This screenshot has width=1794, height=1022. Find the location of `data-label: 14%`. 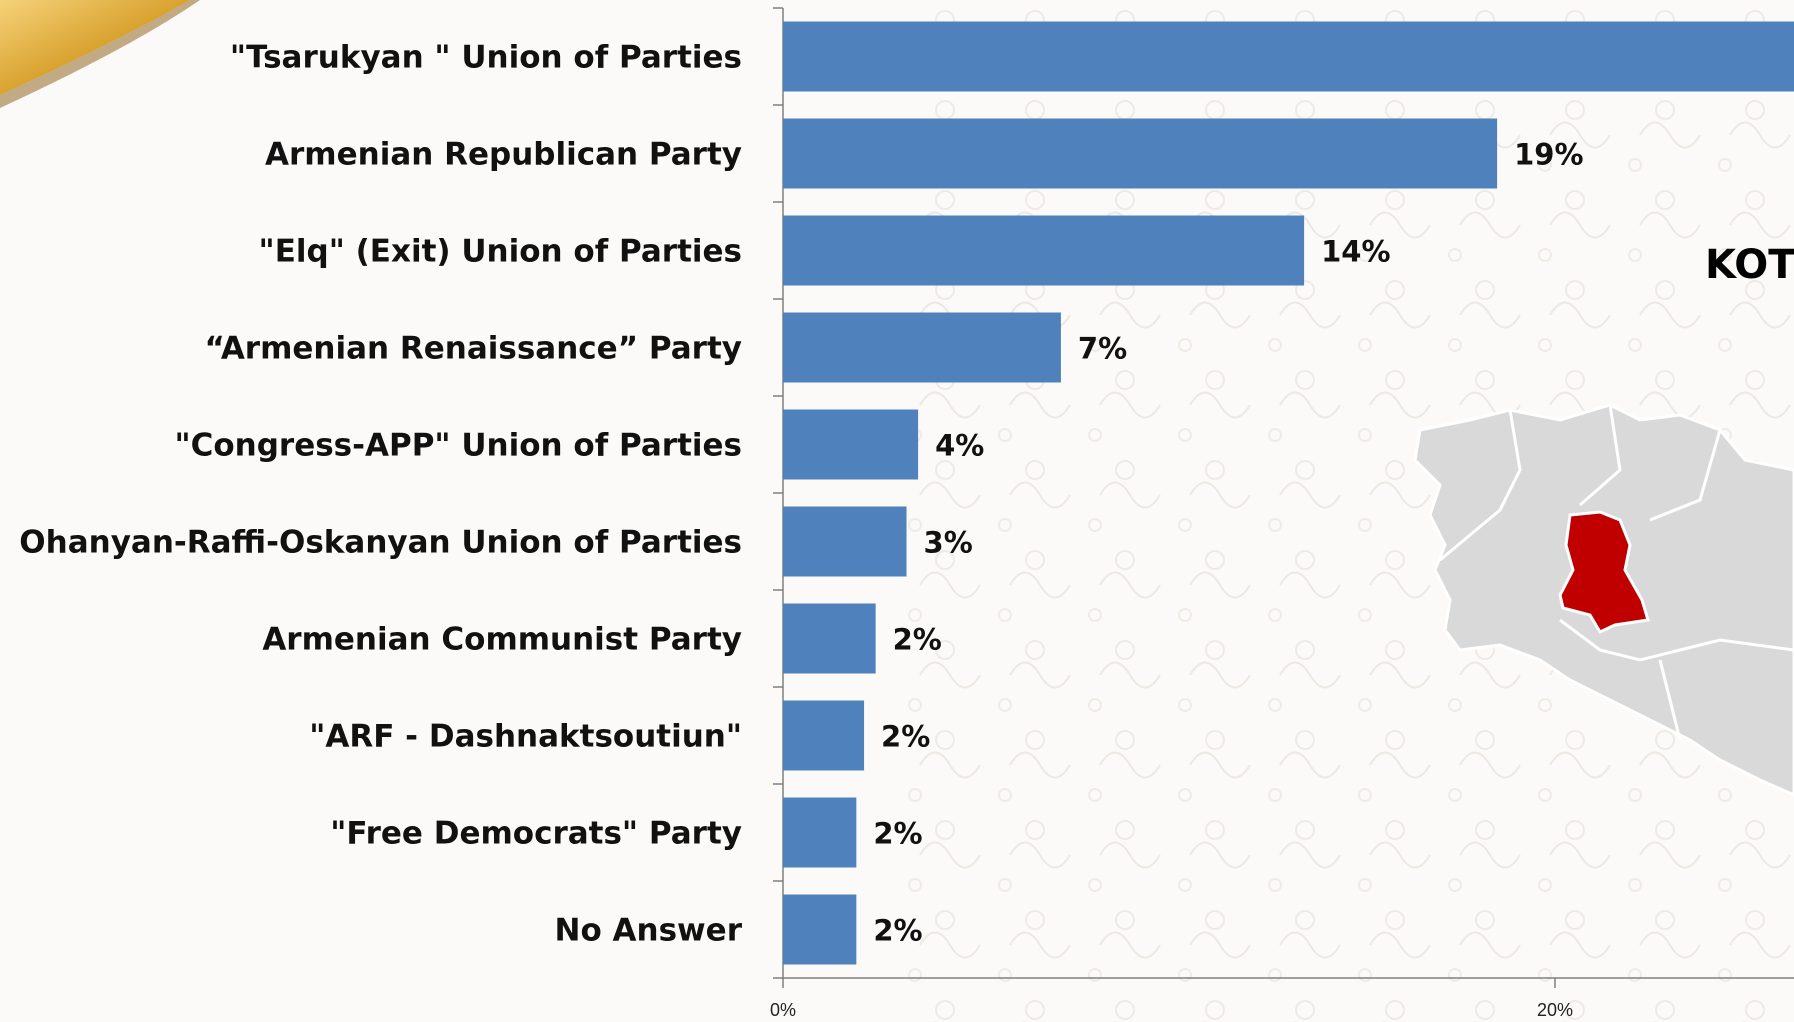

data-label: 14% is located at coordinates (1355, 252).